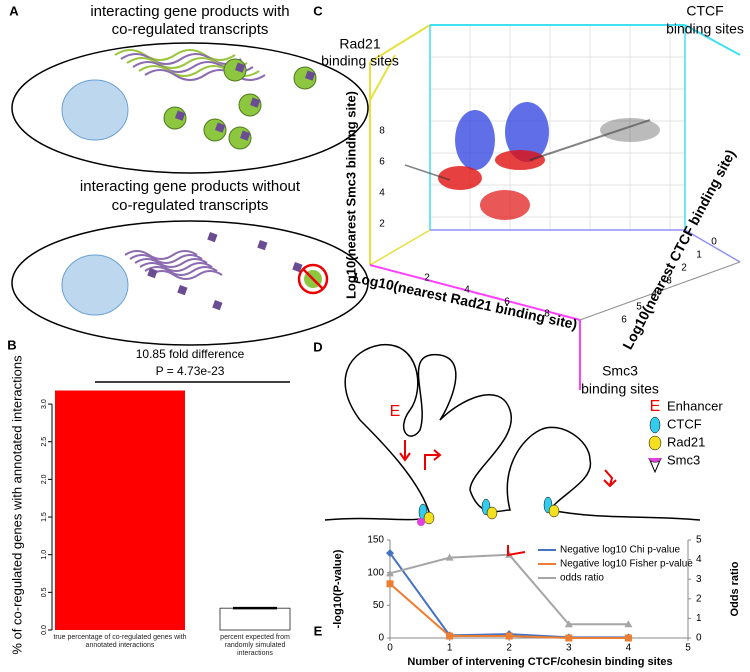 The height and width of the screenshot is (672, 750). What do you see at coordinates (450, 648) in the screenshot?
I see `x-tick-label: 1` at bounding box center [450, 648].